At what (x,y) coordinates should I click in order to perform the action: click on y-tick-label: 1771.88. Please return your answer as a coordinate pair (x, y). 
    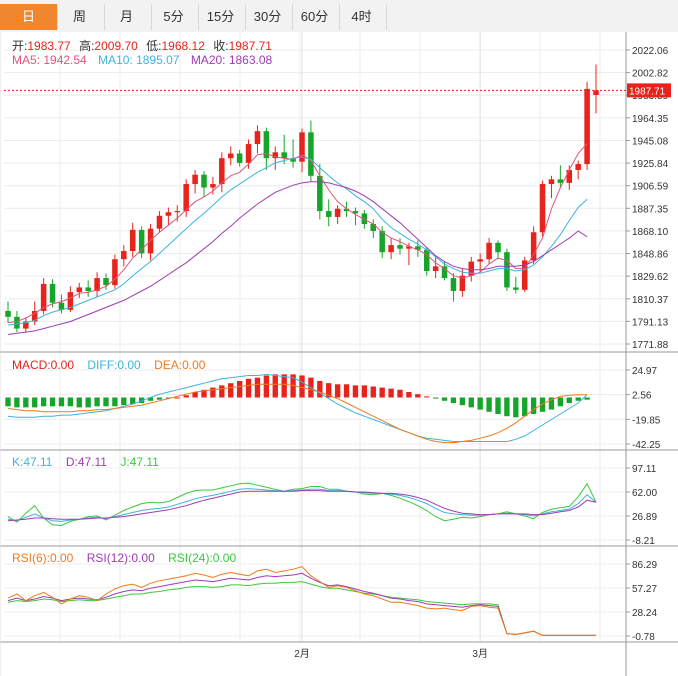
    Looking at the image, I should click on (650, 345).